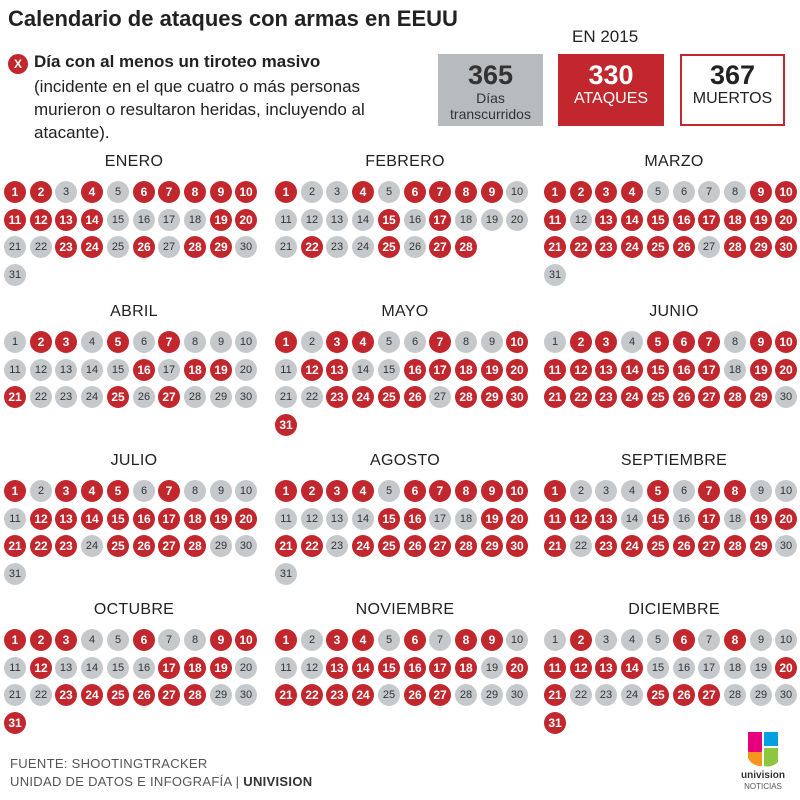 The height and width of the screenshot is (800, 800). I want to click on calm-day: 4, so click(632, 491).